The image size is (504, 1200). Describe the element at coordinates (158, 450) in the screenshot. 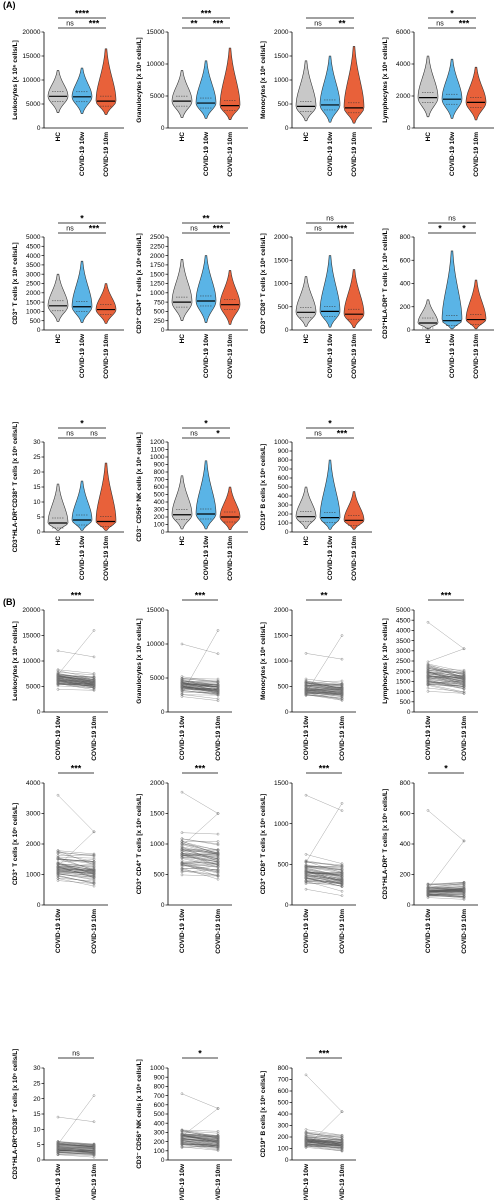

I see `y-tick-label: 1100` at that location.